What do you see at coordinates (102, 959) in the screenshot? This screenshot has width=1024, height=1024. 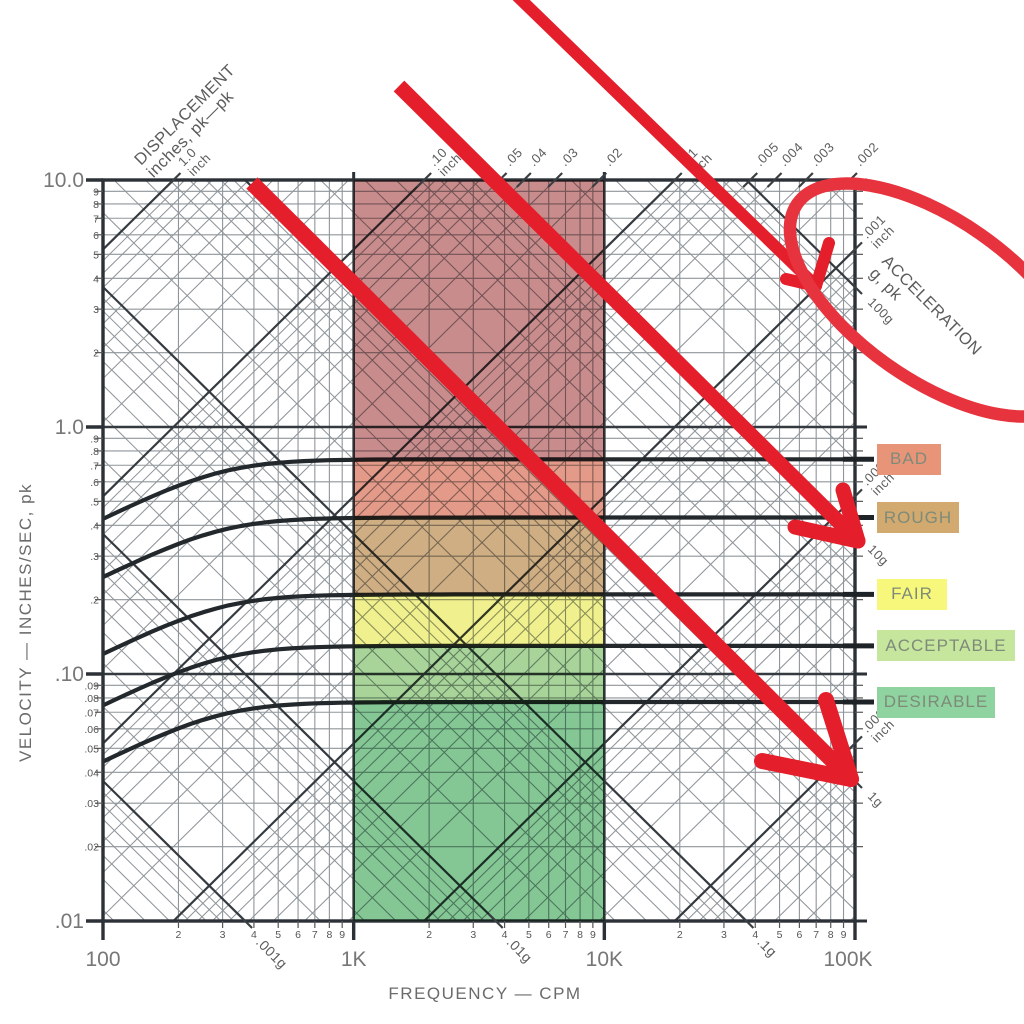 I see `x-axis-tick-label: 100` at bounding box center [102, 959].